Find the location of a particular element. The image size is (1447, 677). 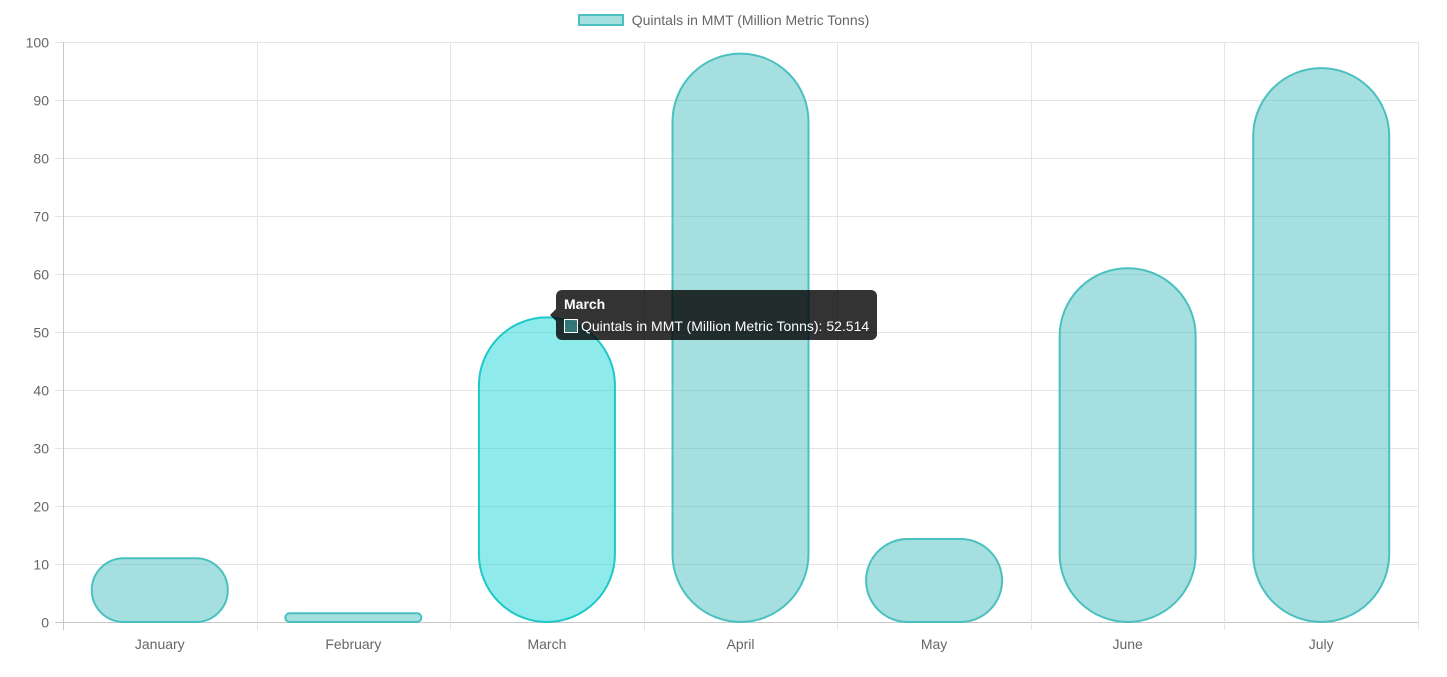

y-tick-label: 70 is located at coordinates (41, 217).